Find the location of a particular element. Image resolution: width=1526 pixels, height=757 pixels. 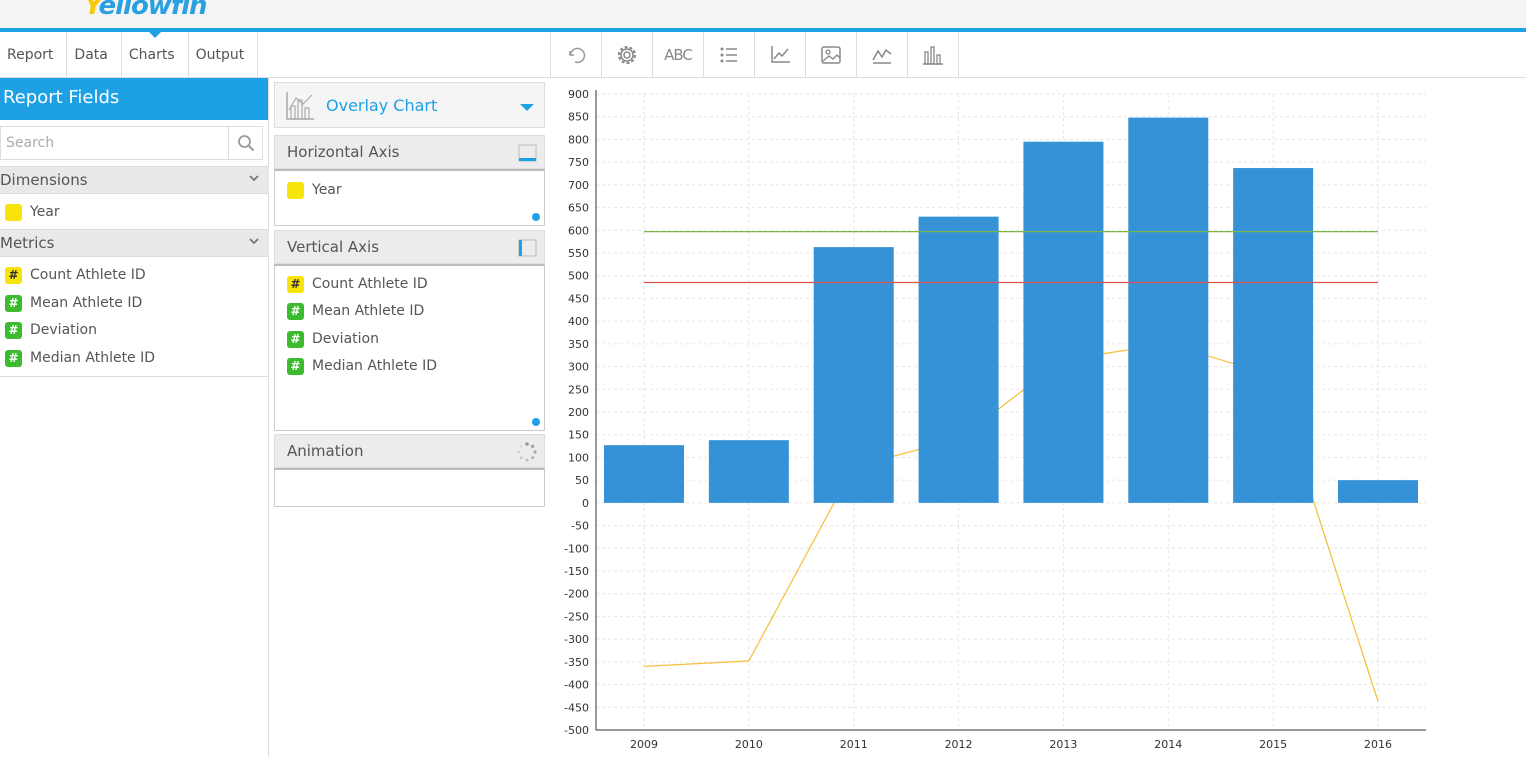

y-tick-label: -450 is located at coordinates (576, 707).